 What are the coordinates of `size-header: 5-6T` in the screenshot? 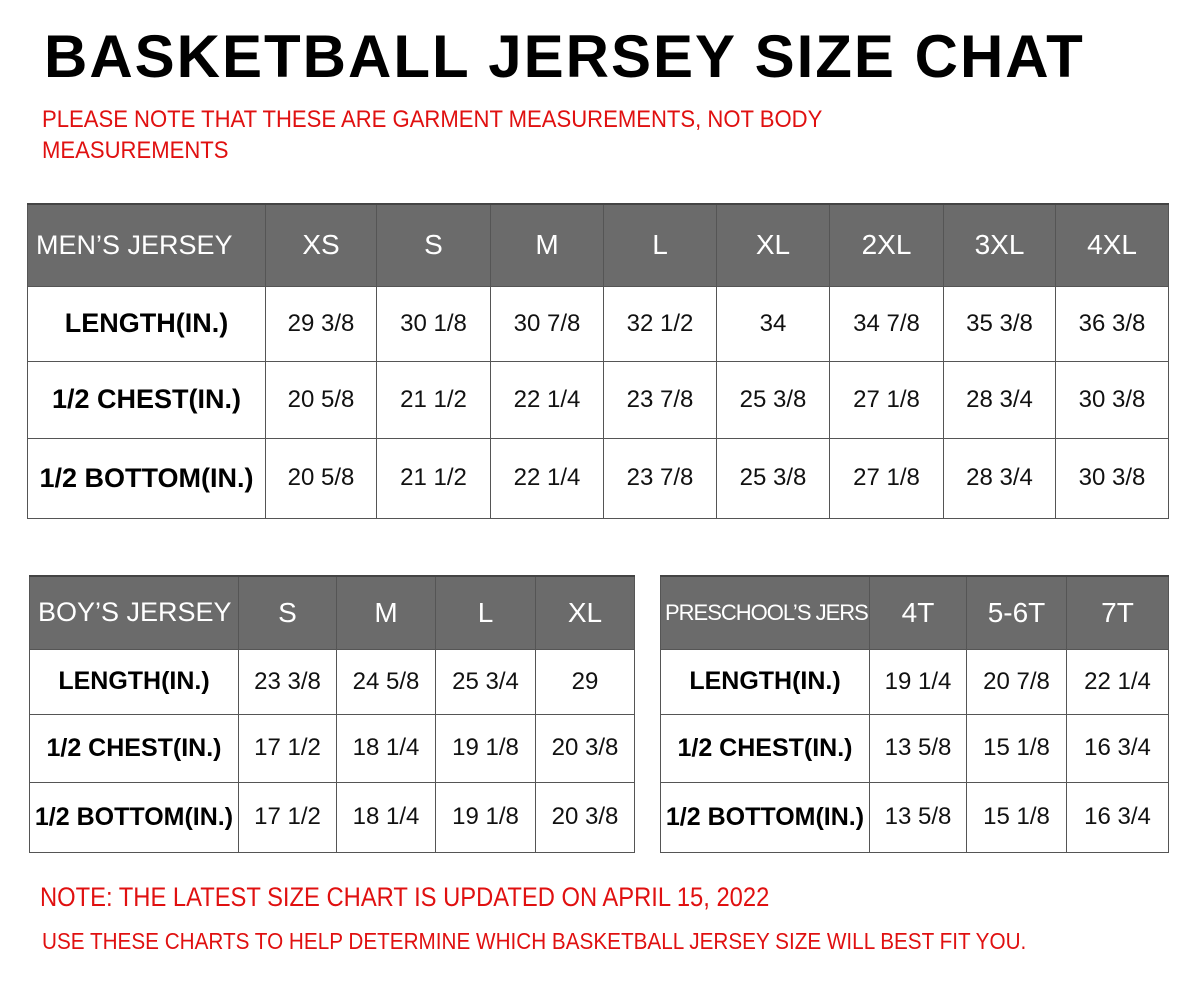 It's located at (1016, 612).